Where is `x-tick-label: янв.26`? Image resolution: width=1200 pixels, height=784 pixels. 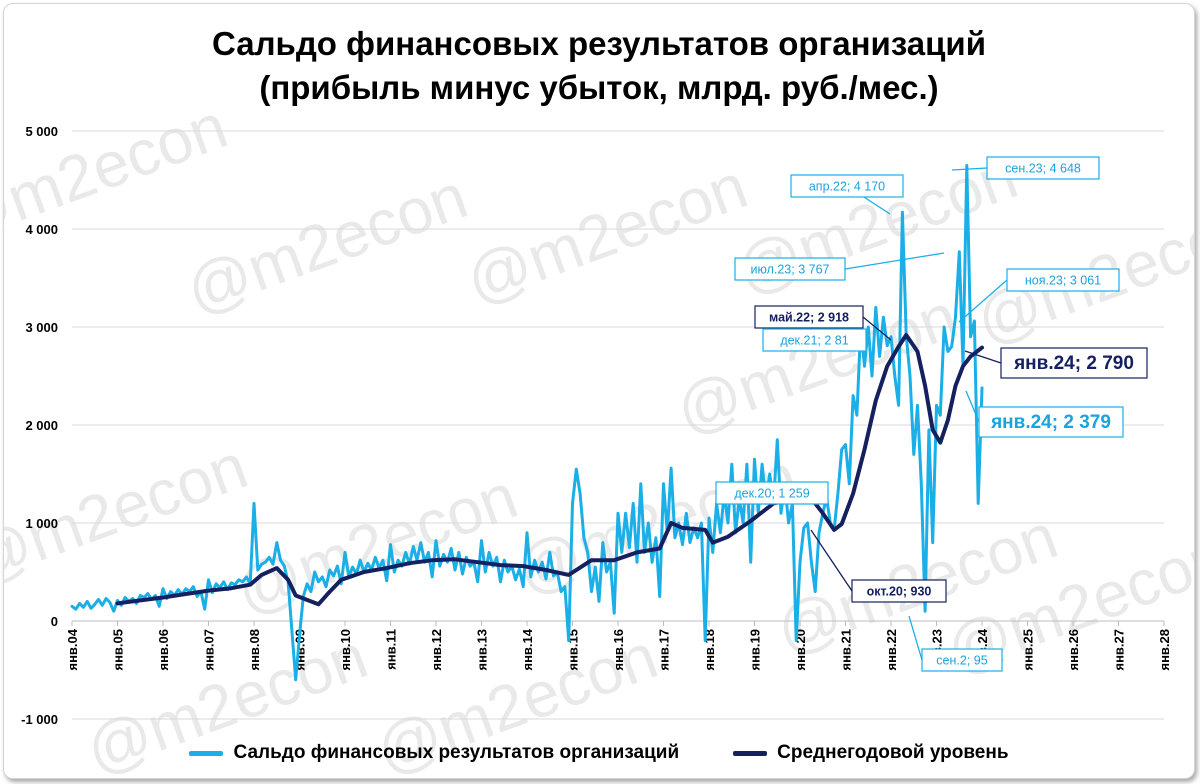 x-tick-label: янв.26 is located at coordinates (1073, 650).